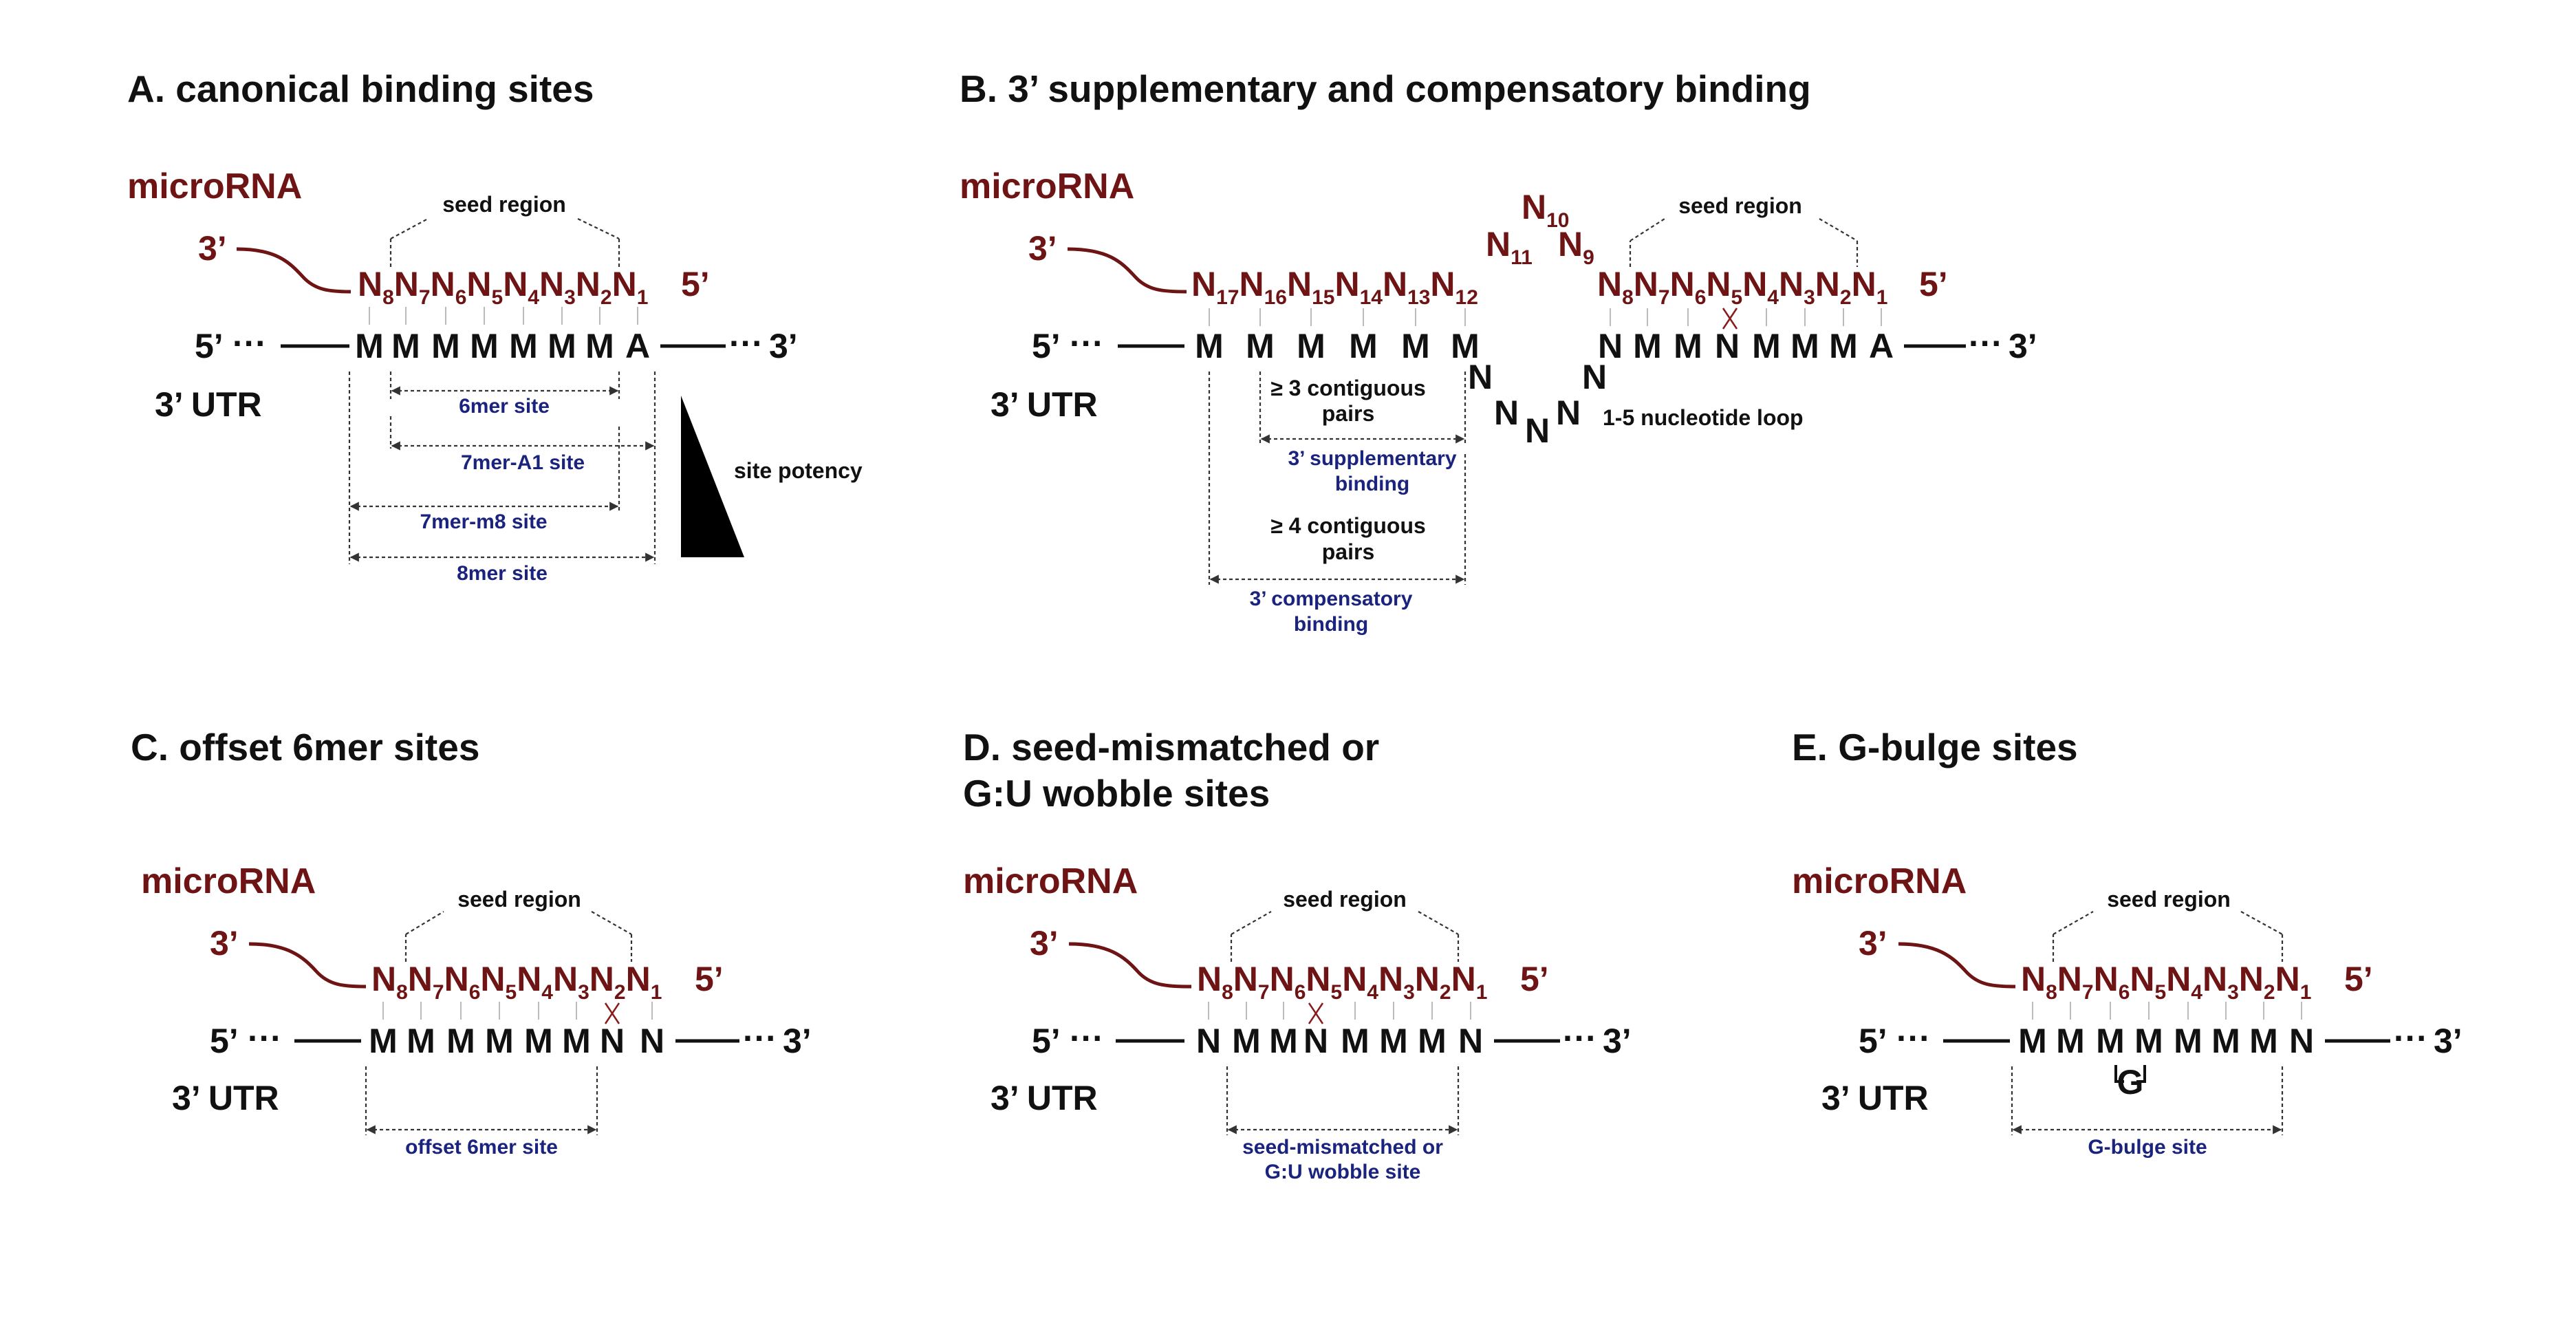 This screenshot has width=2576, height=1323. What do you see at coordinates (1588, 257) in the screenshot?
I see `mirna-index: 9` at bounding box center [1588, 257].